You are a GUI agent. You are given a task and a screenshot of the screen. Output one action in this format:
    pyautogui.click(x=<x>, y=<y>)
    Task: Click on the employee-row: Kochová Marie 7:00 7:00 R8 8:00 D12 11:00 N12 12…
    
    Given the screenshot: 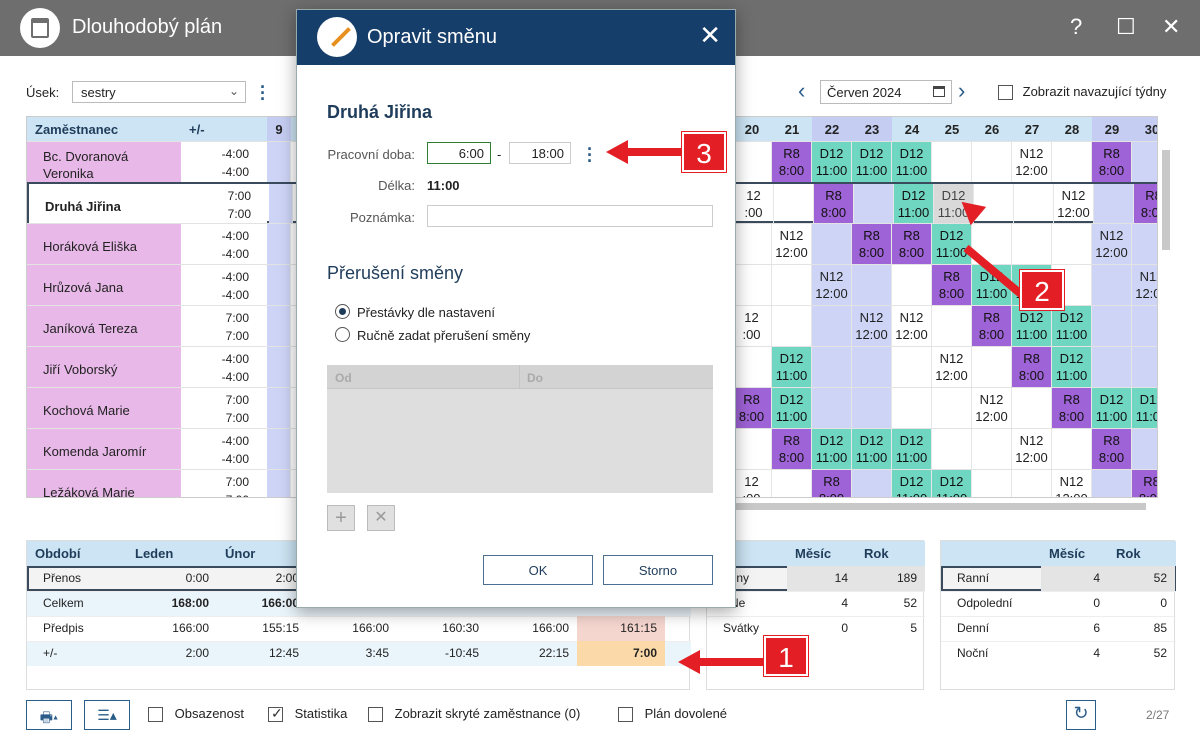 What is the action you would take?
    pyautogui.click(x=592, y=408)
    